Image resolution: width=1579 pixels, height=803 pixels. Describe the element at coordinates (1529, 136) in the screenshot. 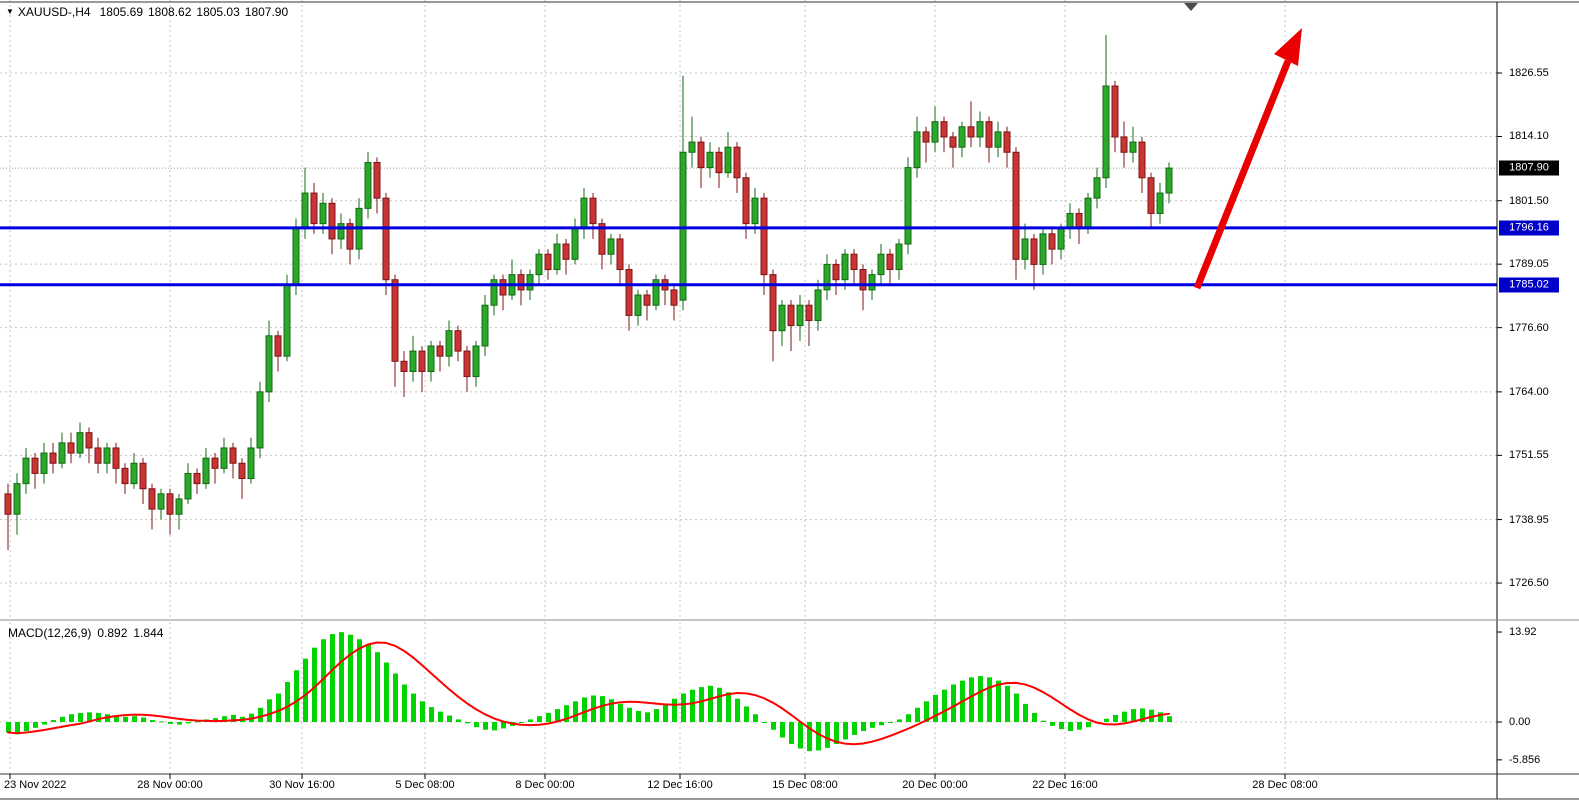

I see `price-axis-label: 1814.10` at that location.